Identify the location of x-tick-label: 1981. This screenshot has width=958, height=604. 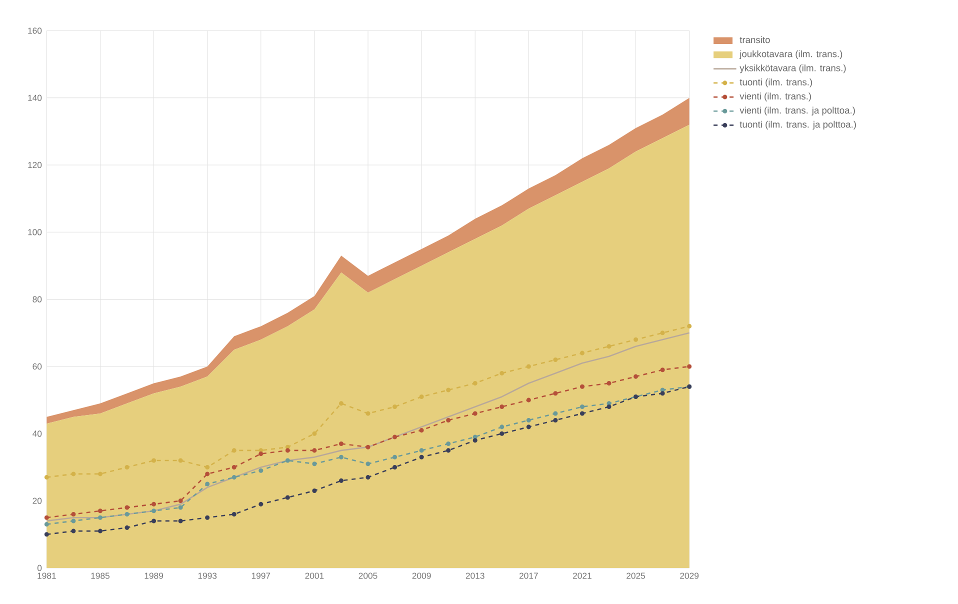
(47, 575).